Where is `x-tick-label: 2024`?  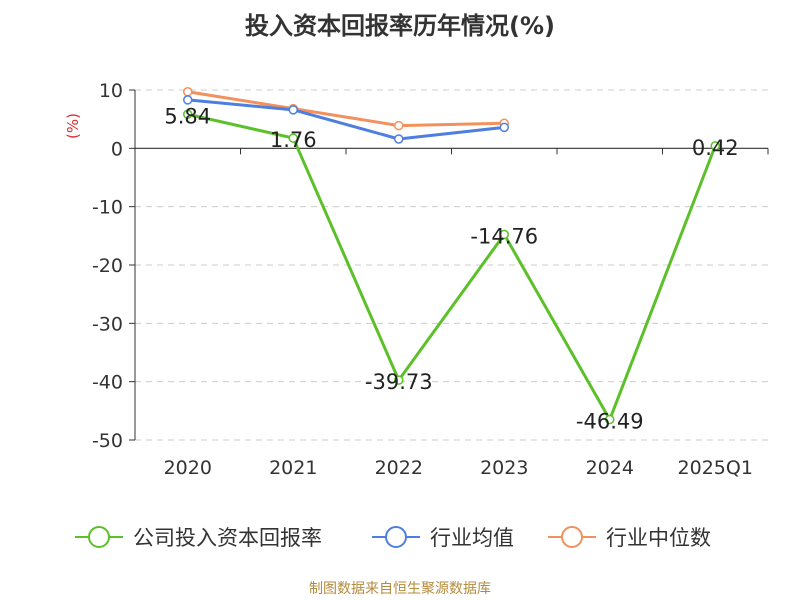 x-tick-label: 2024 is located at coordinates (610, 468).